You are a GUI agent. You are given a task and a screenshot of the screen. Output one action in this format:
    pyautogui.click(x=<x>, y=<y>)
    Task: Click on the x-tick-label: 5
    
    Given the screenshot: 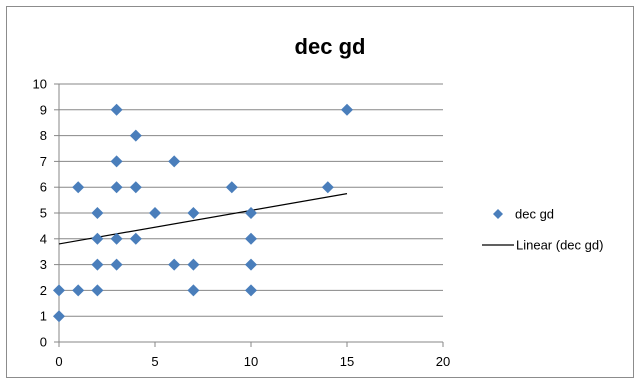 What is the action you would take?
    pyautogui.click(x=154, y=361)
    